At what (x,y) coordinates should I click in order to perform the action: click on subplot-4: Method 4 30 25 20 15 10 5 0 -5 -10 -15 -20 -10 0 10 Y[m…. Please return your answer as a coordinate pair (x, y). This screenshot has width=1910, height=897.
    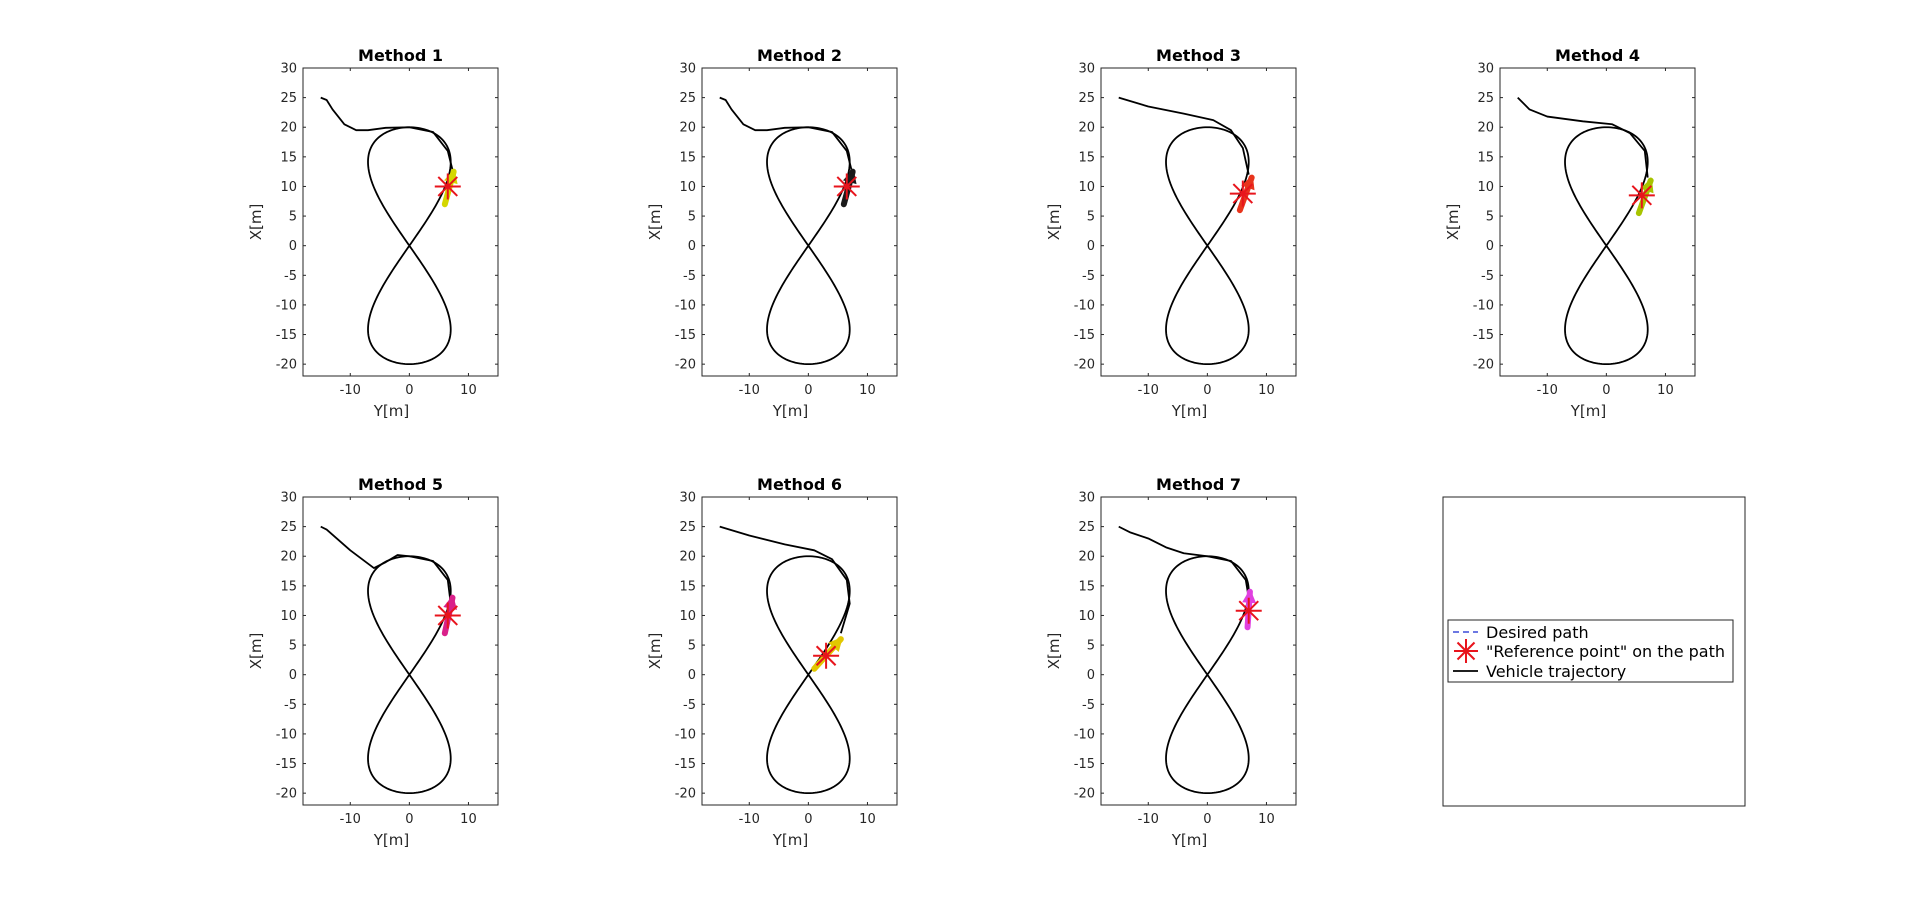
    Looking at the image, I should click on (1570, 233).